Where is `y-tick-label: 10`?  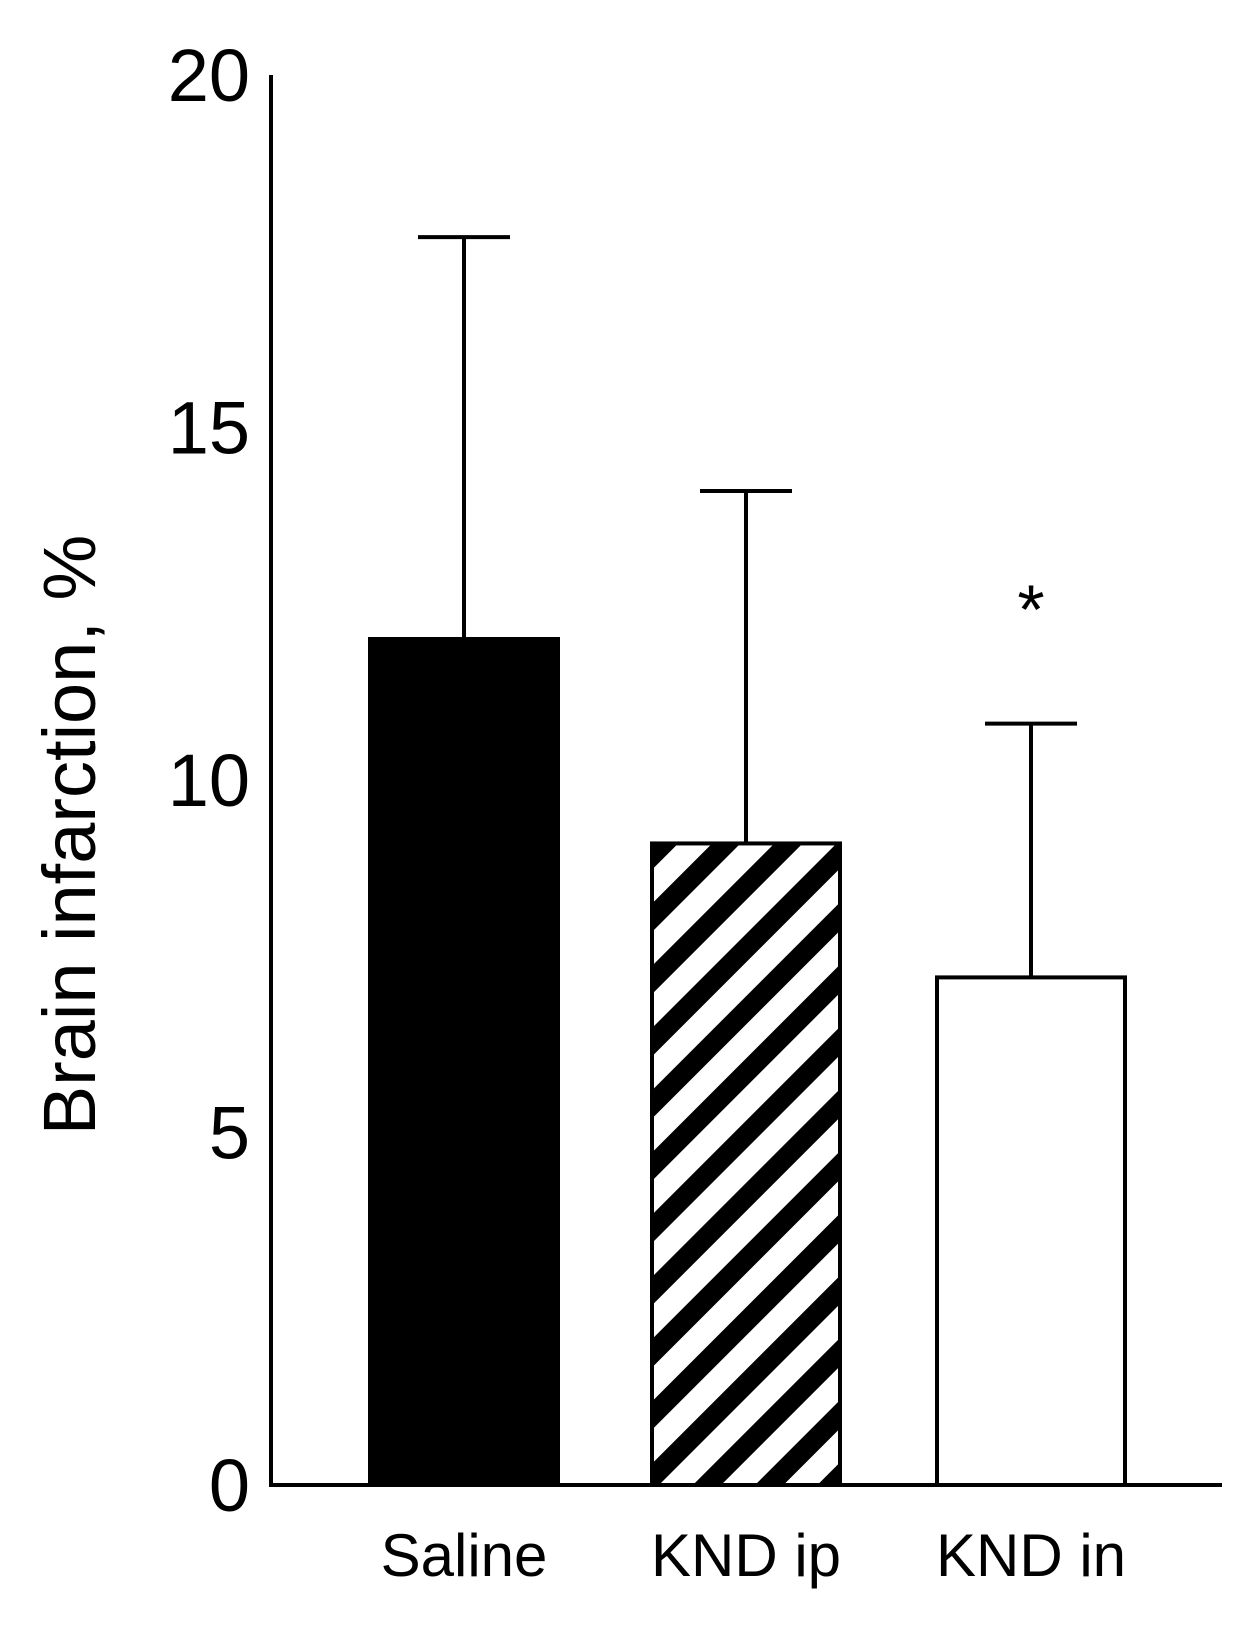 y-tick-label: 10 is located at coordinates (209, 780).